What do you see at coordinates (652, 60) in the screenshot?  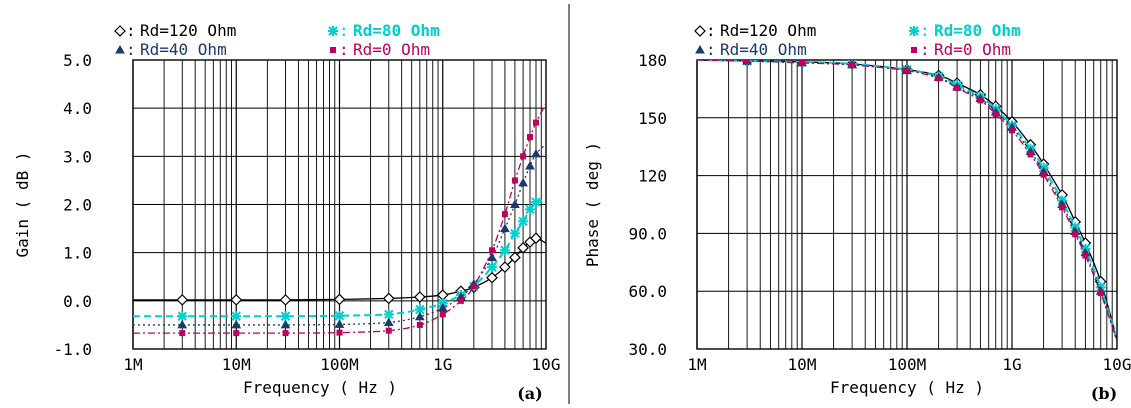 I see `y-tick-label: 180` at bounding box center [652, 60].